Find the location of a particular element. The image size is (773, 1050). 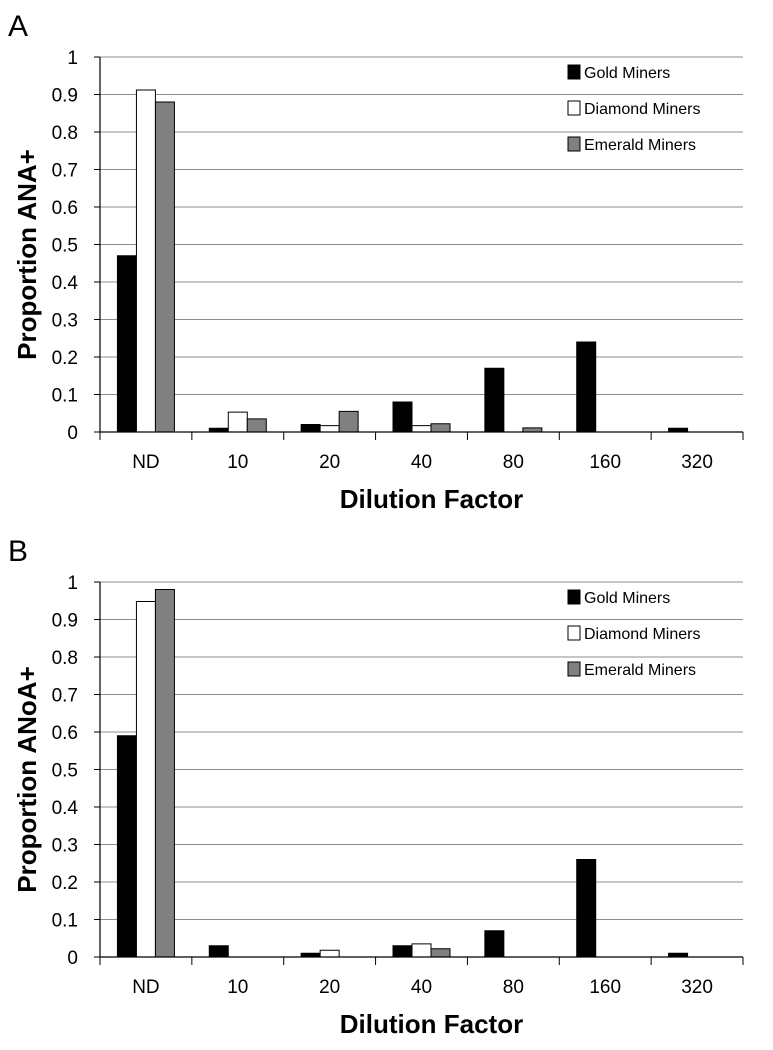

panel-label: B is located at coordinates (18, 551).